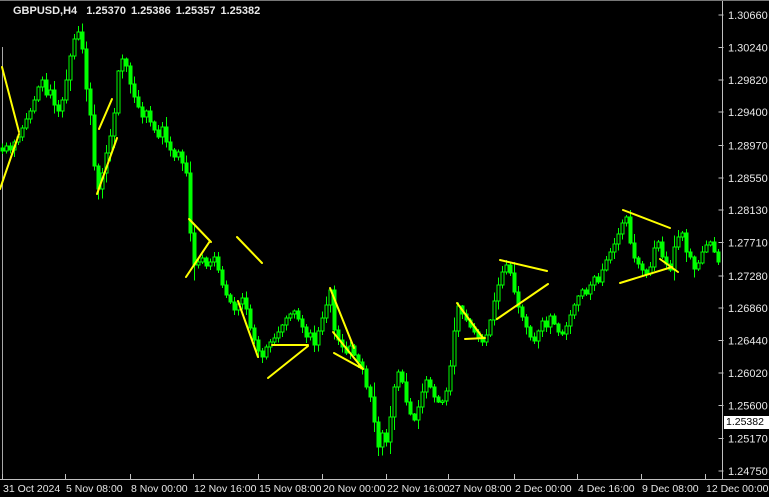 The height and width of the screenshot is (497, 769). Describe the element at coordinates (150, 11) in the screenshot. I see `ohlc-high: 1.25386` at that location.